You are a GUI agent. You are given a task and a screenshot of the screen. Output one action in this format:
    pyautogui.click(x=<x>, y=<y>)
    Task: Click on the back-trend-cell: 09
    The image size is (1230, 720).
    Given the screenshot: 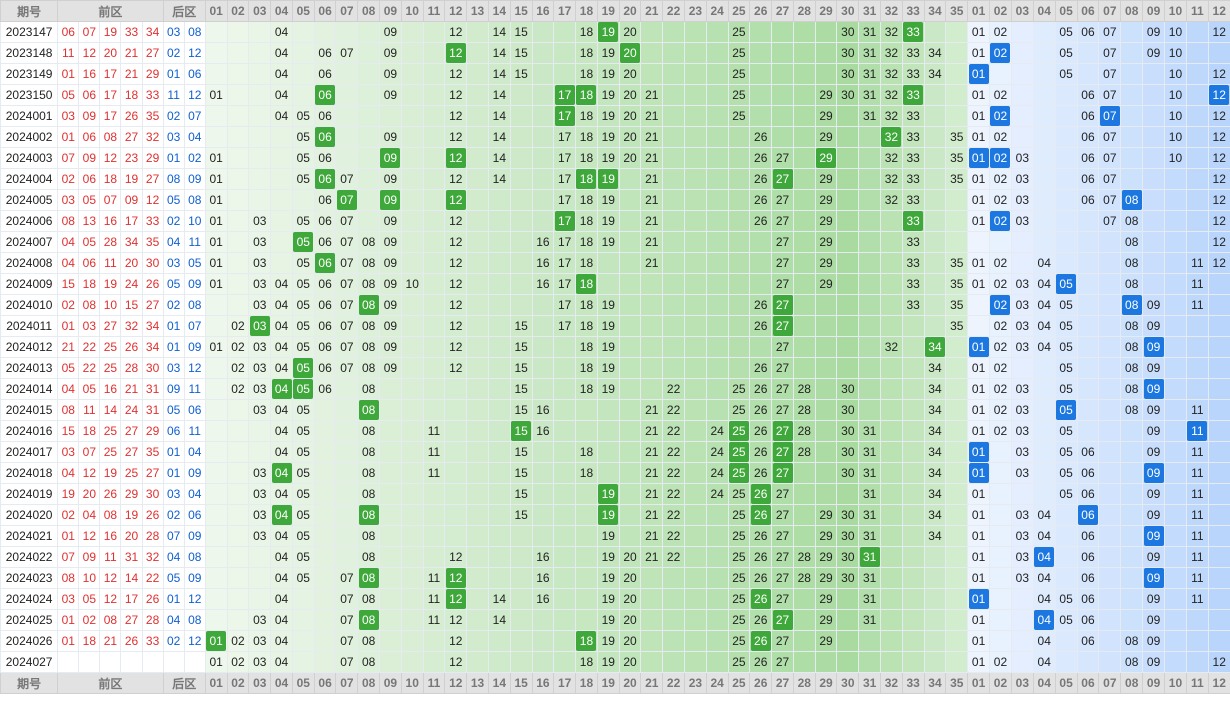 What is the action you would take?
    pyautogui.click(x=1154, y=452)
    